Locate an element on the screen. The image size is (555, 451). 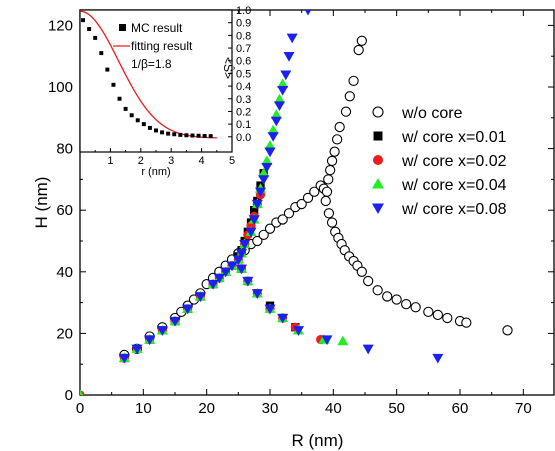
inset-y-tick-label: 0.8 is located at coordinates (243, 36).